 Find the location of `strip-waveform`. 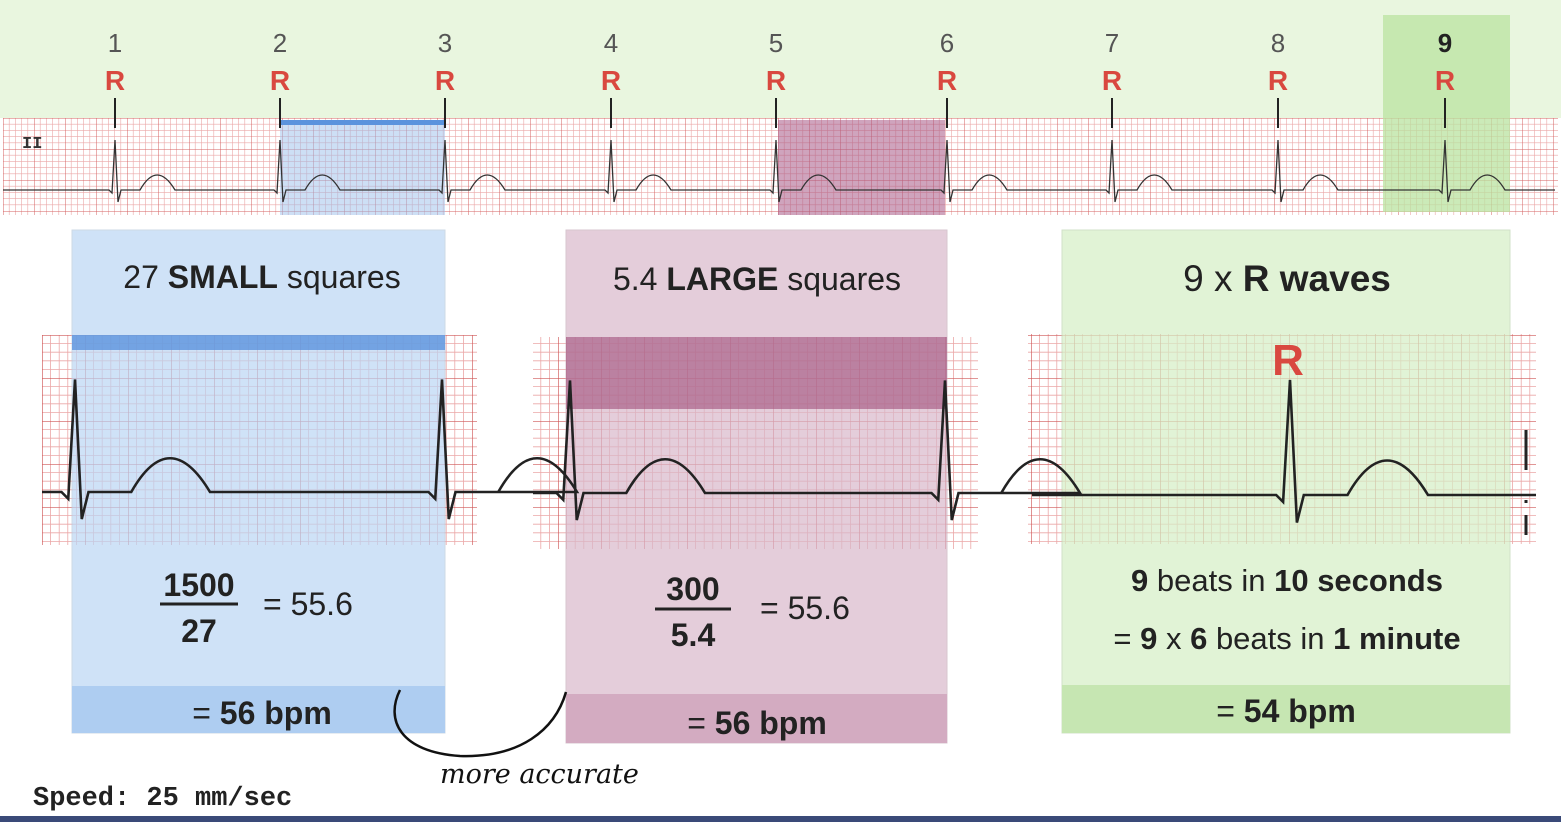

strip-waveform is located at coordinates (779, 171).